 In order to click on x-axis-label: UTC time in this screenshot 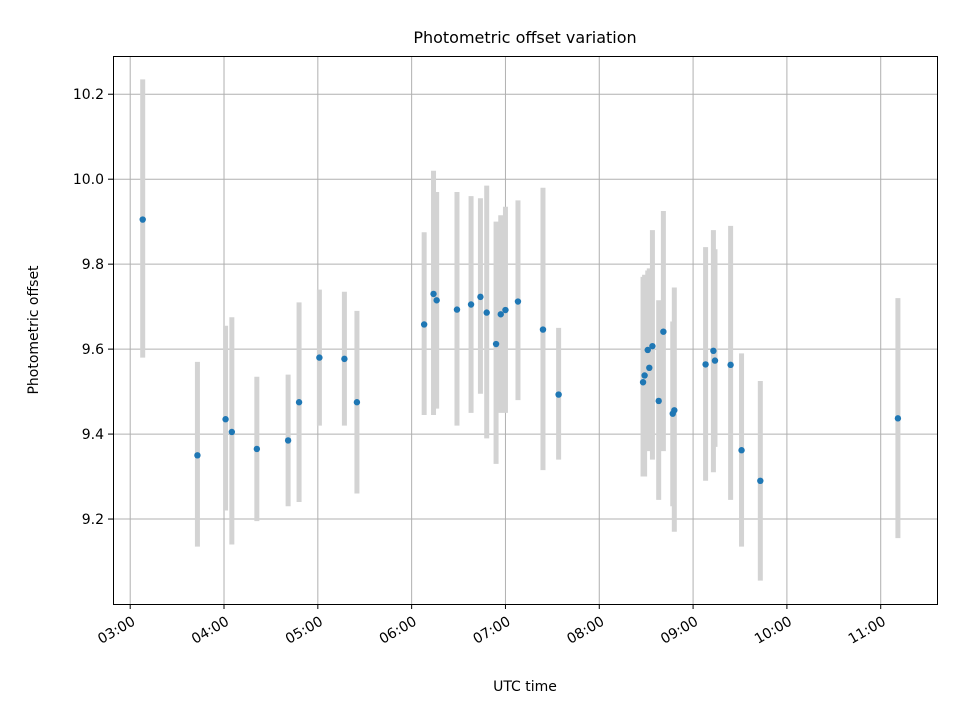, I will do `click(525, 687)`.